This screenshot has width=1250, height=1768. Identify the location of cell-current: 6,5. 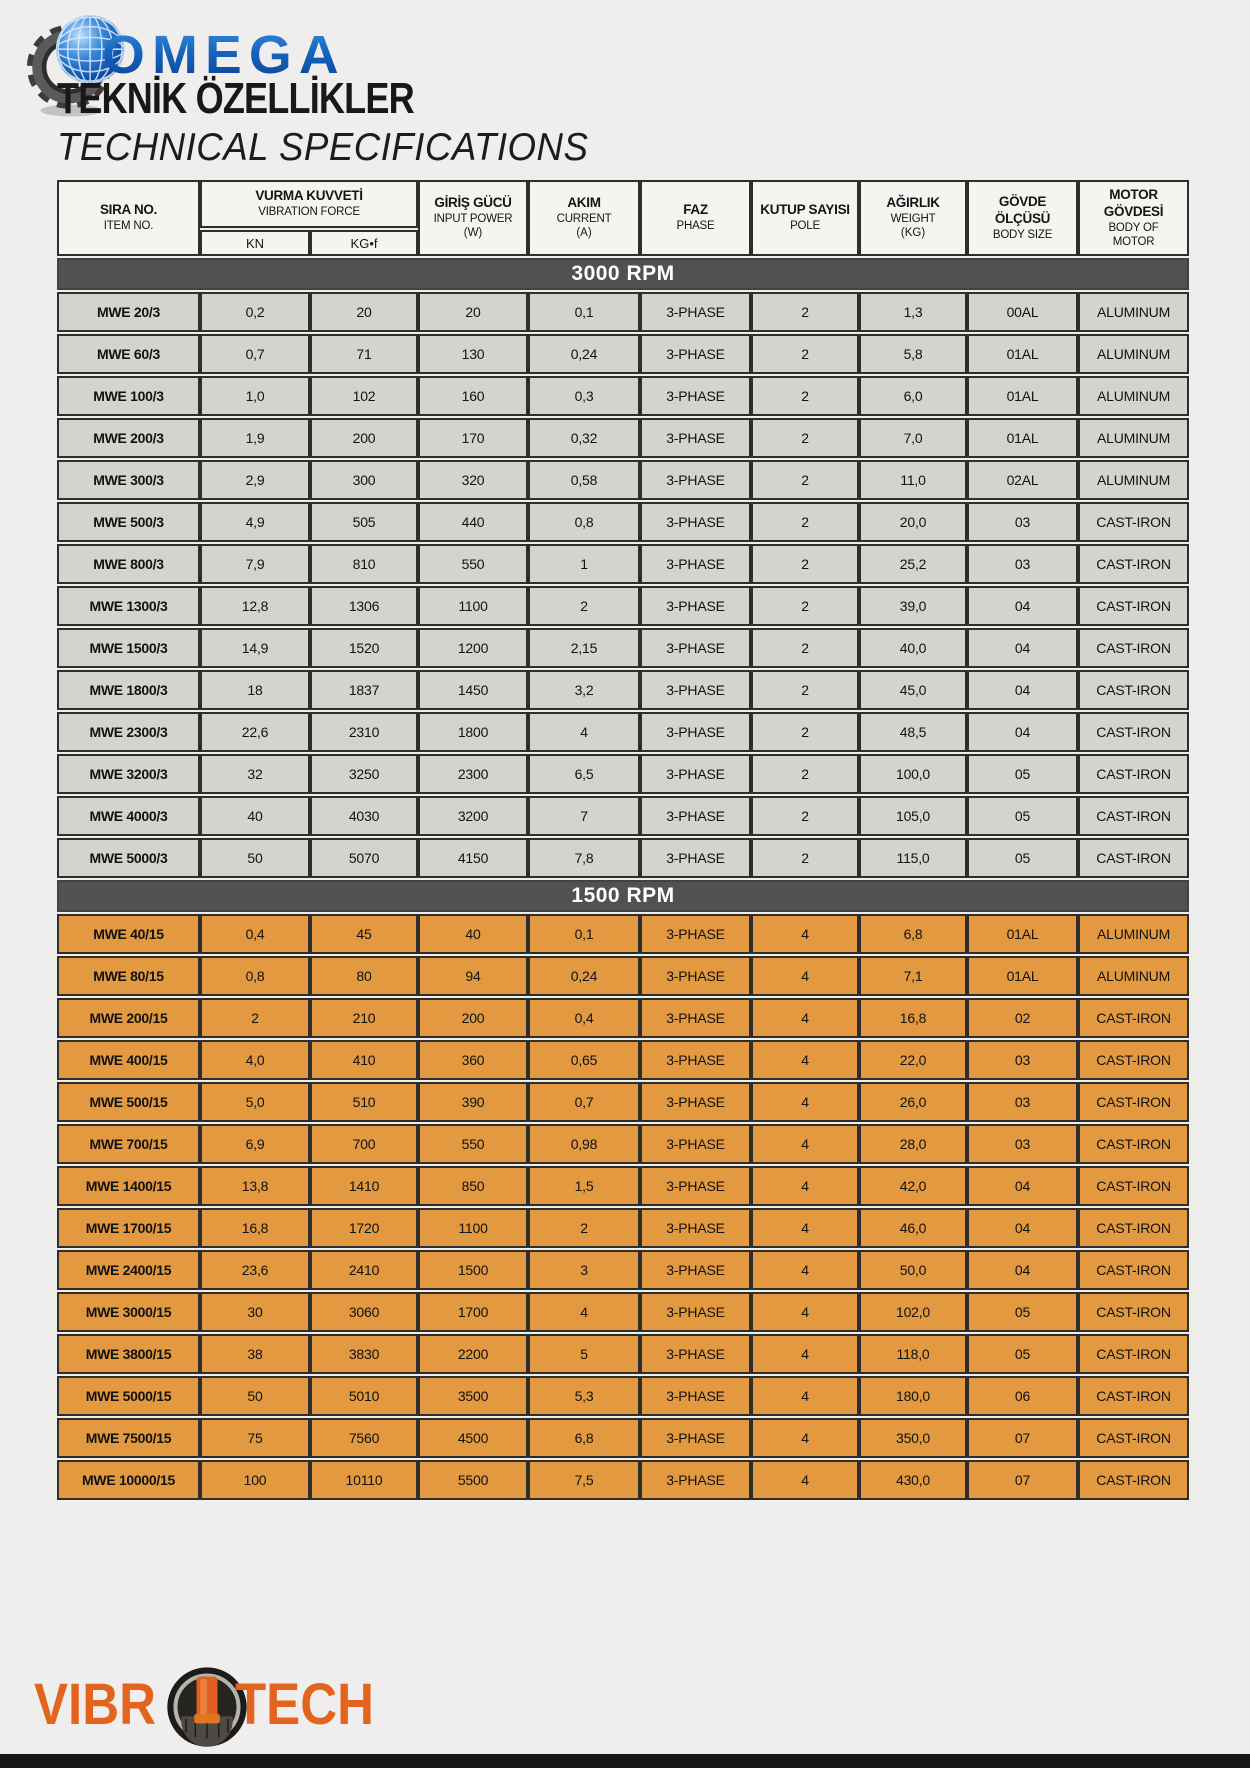
(584, 774).